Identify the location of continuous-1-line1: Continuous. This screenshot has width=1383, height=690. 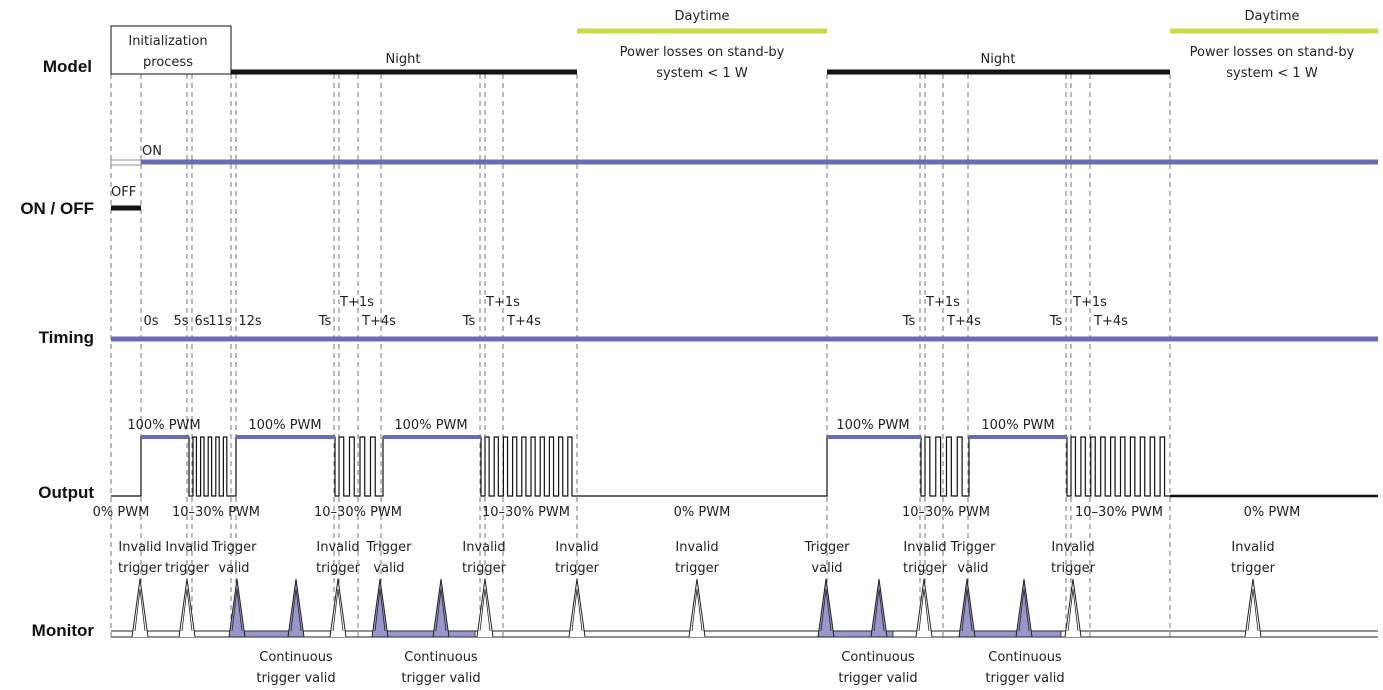
(296, 657).